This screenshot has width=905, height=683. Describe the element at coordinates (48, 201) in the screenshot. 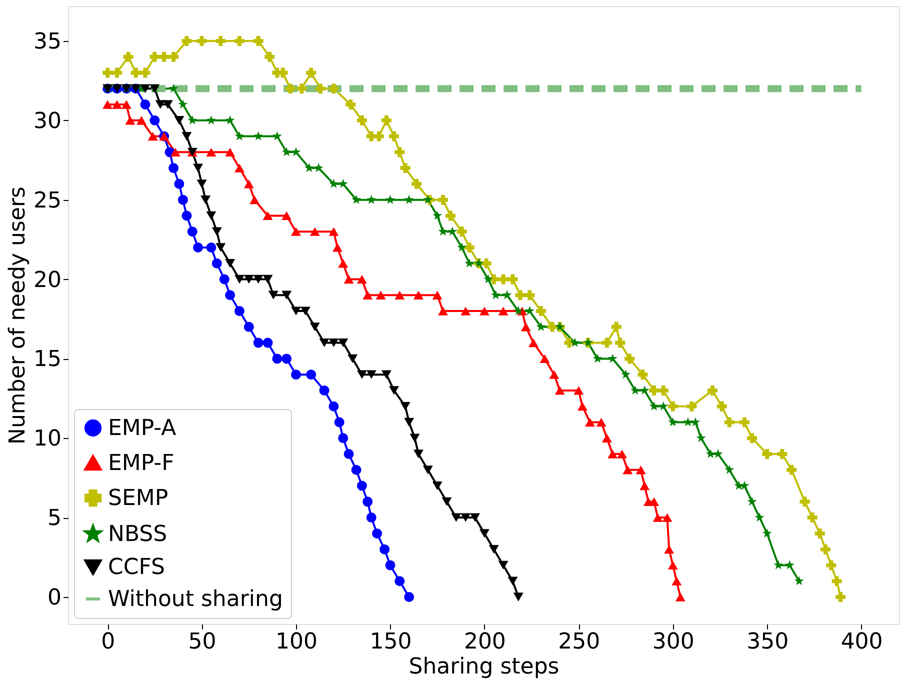

I see `y-tick-label: 25` at that location.